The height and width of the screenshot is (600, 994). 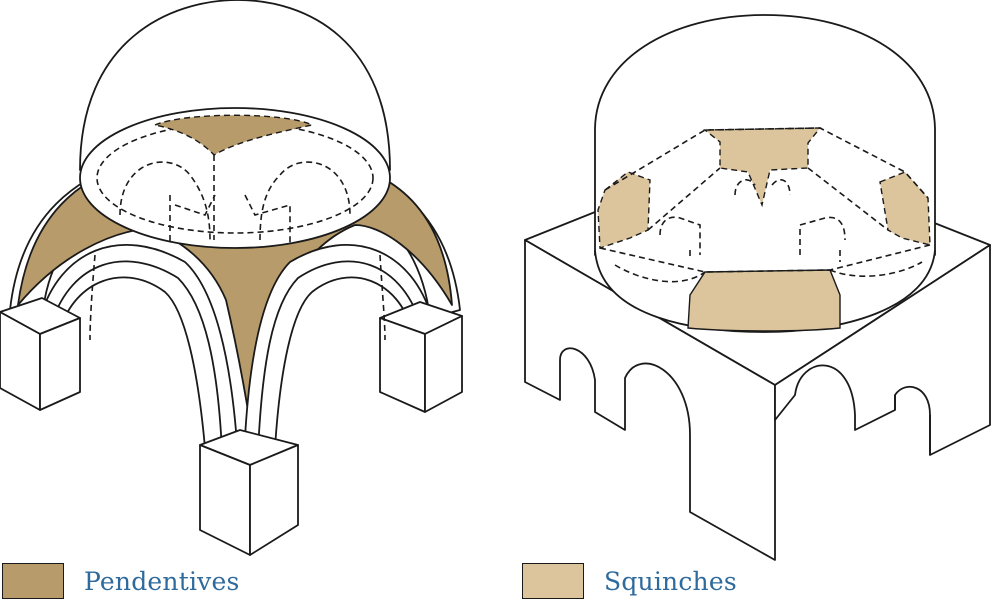 I want to click on right-face-arch-lines, so click(x=912, y=425).